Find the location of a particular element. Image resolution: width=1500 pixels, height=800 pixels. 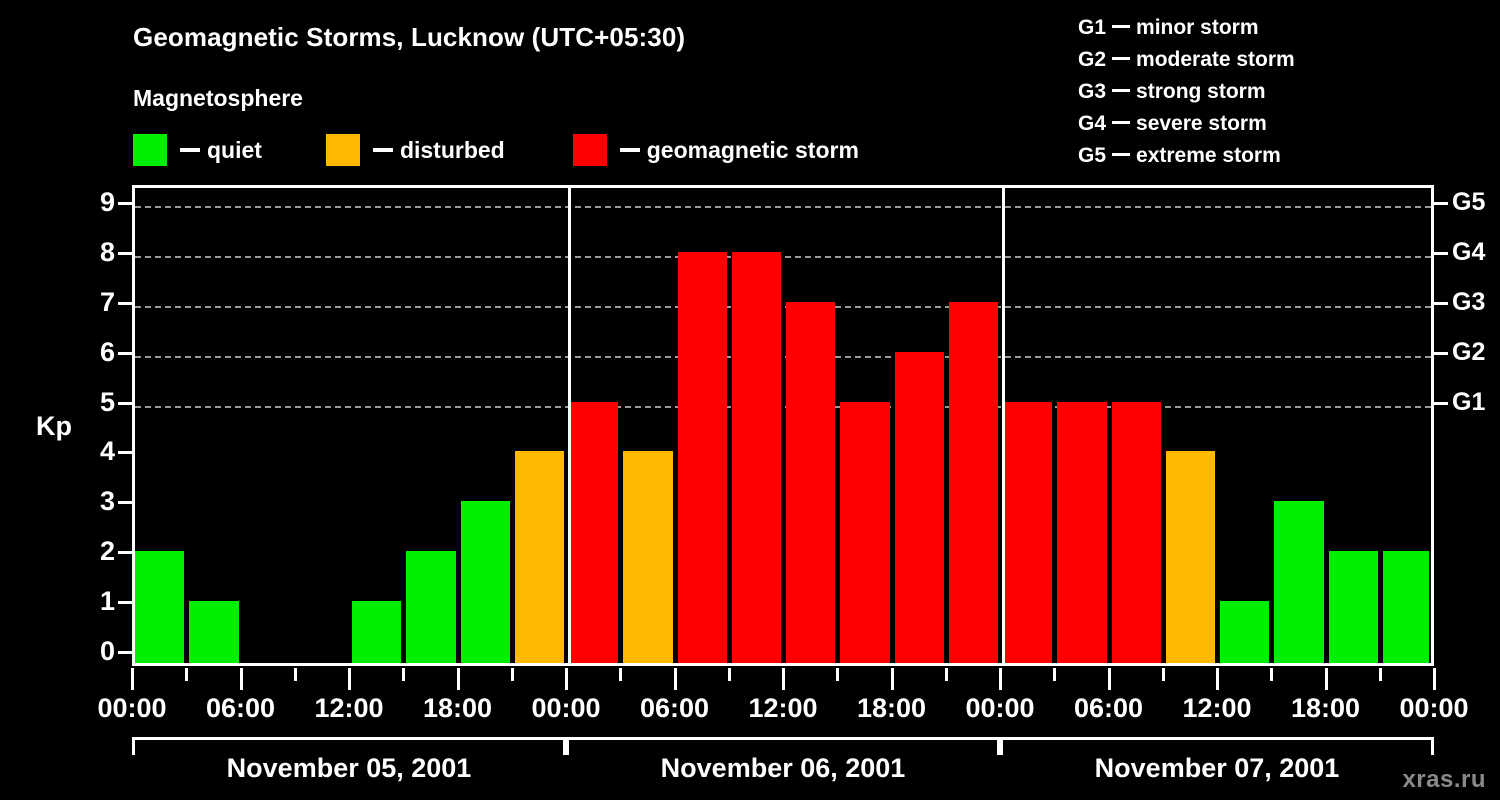

g-legend-text: extreme storm is located at coordinates (1208, 155).